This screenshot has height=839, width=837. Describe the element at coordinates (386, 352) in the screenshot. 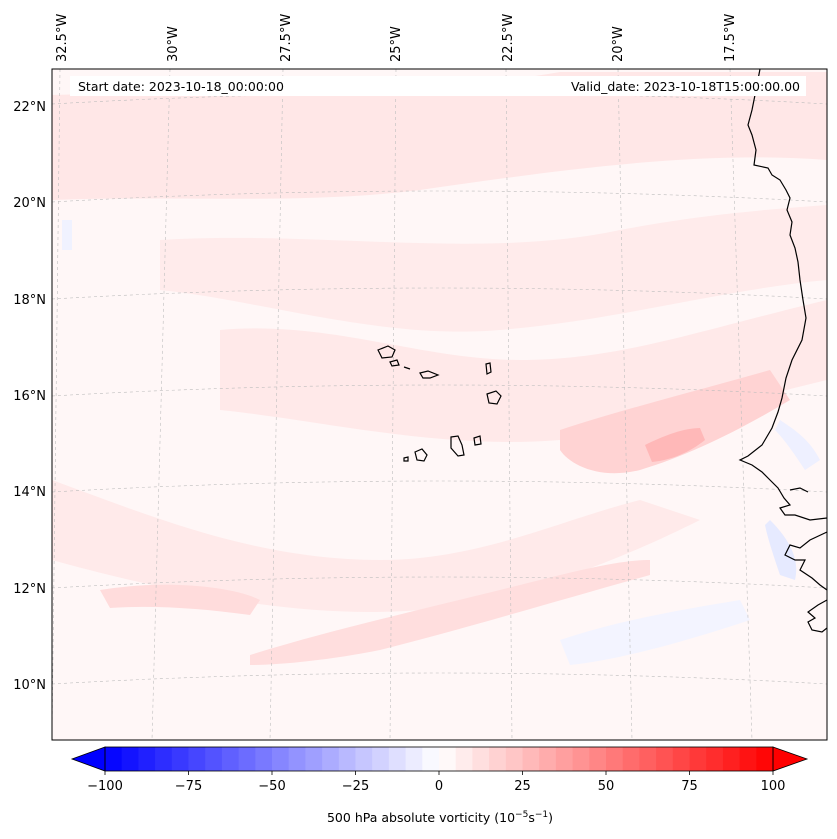

I see `island-santo-antao` at that location.